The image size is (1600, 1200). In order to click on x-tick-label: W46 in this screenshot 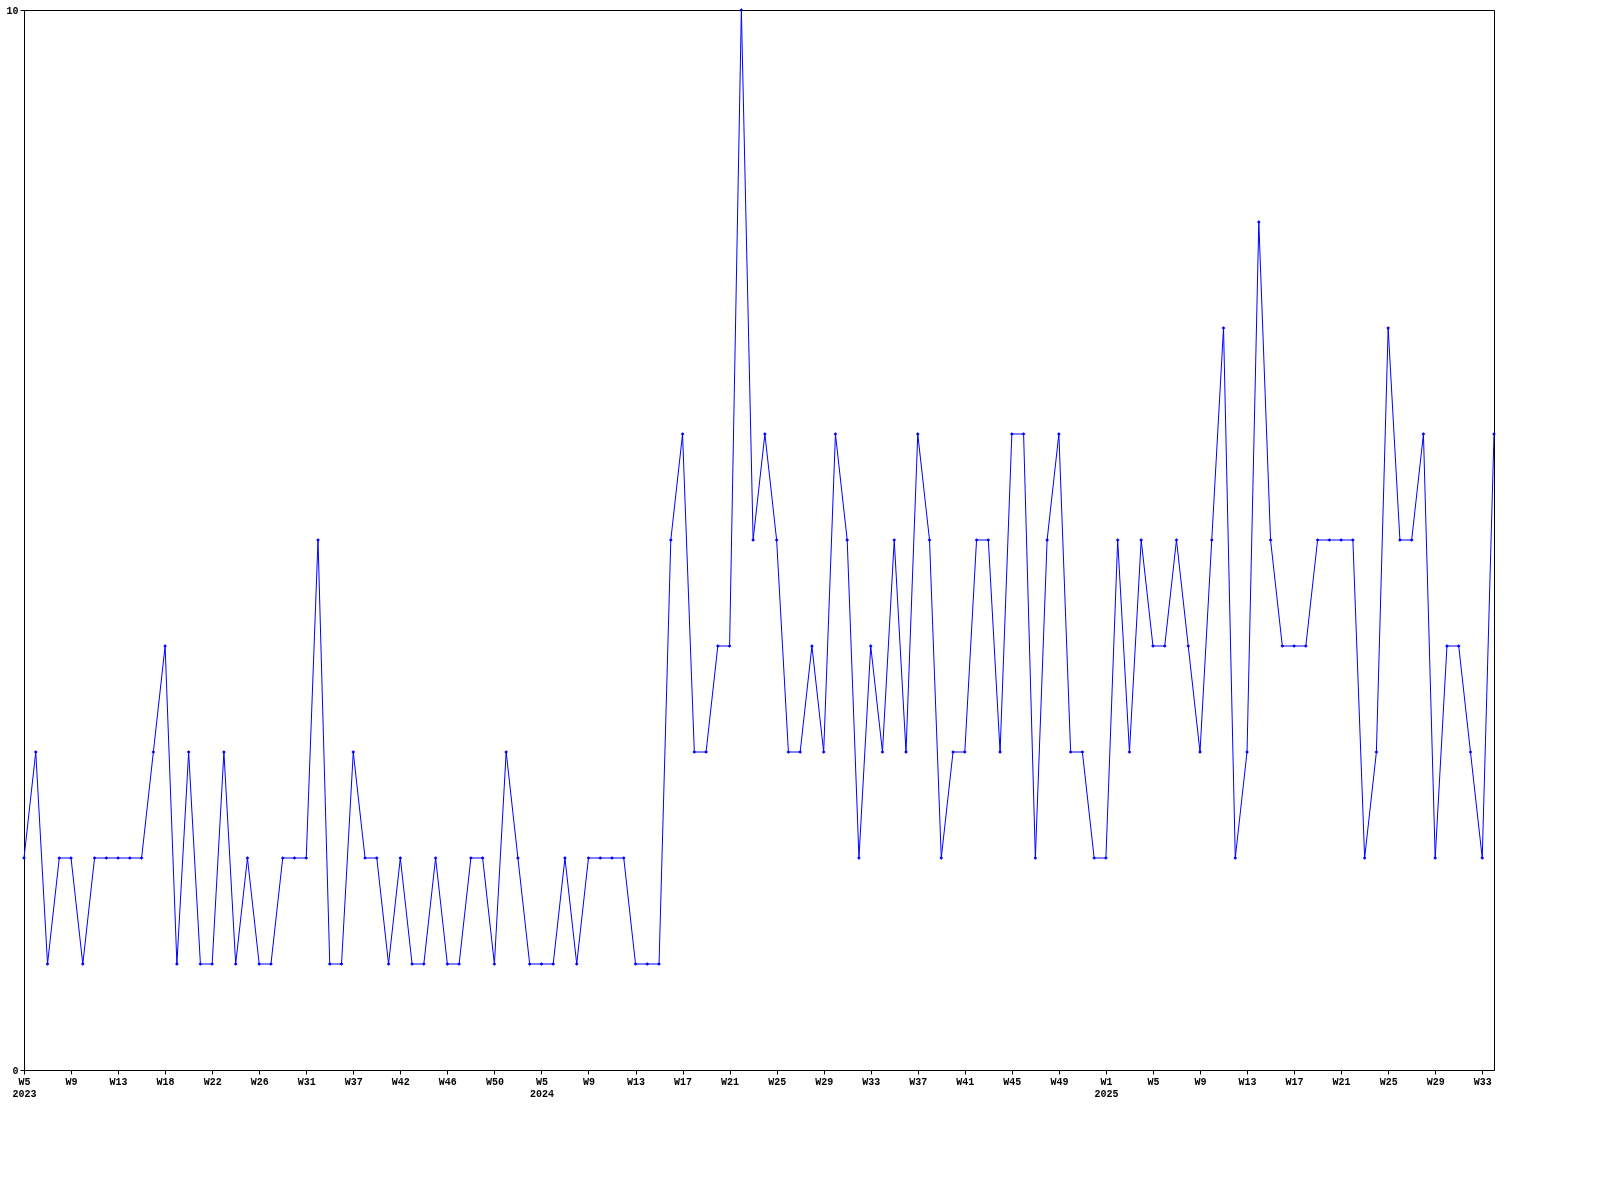, I will do `click(447, 1082)`.